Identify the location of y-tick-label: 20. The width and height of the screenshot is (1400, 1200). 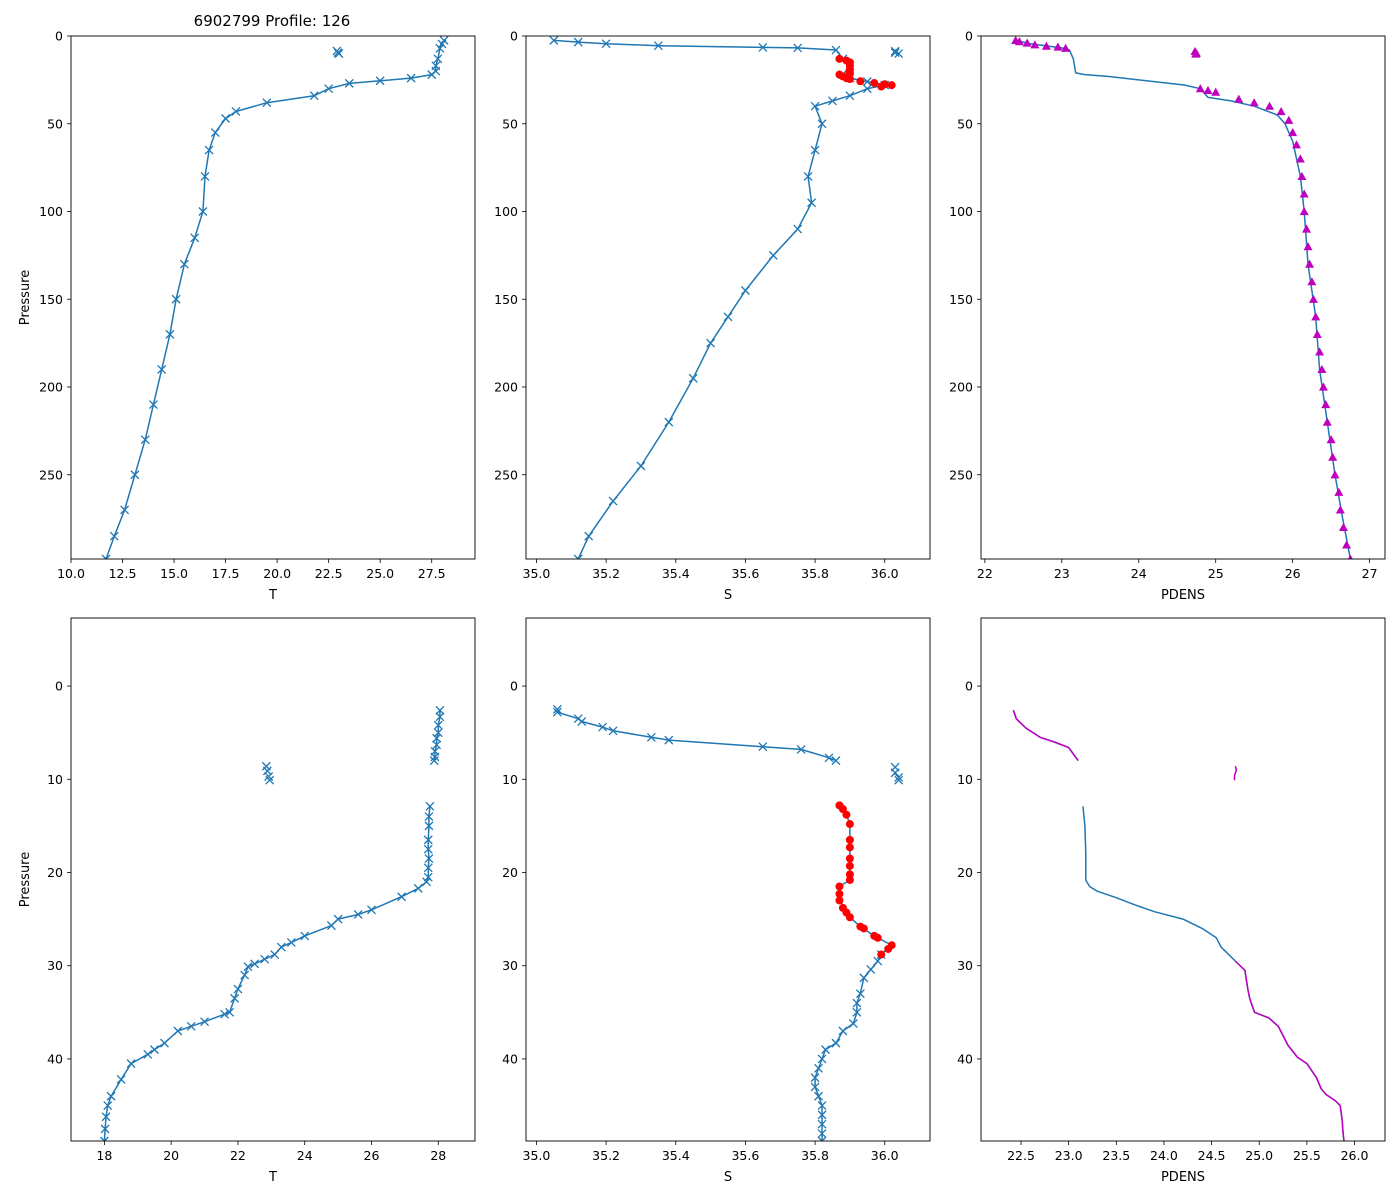
(965, 872).